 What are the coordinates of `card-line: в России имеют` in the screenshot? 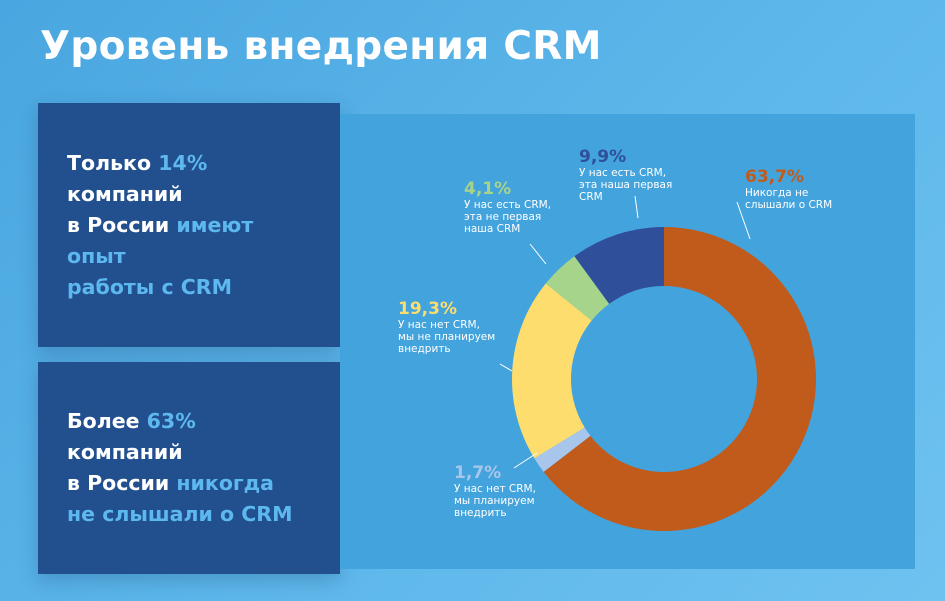 It's located at (194, 225).